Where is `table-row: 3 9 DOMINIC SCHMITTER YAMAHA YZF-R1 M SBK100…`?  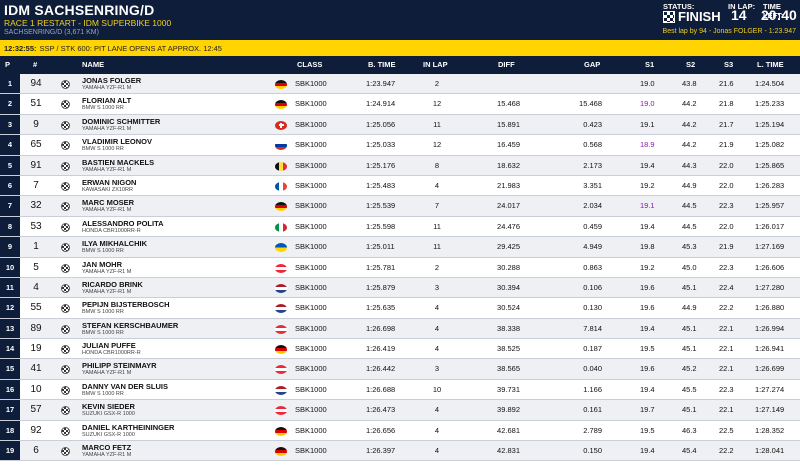
table-row: 3 9 DOMINIC SCHMITTER YAMAHA YZF-R1 M SBK100… is located at coordinates (400, 125).